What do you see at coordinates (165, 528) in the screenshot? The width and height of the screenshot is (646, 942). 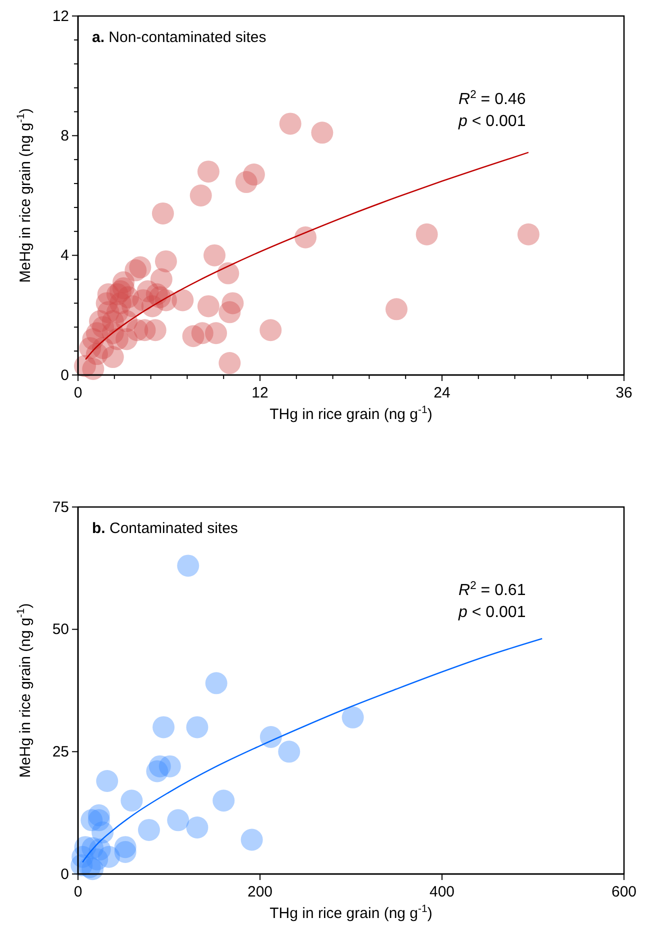 I see `text: b. Contaminated sites` at bounding box center [165, 528].